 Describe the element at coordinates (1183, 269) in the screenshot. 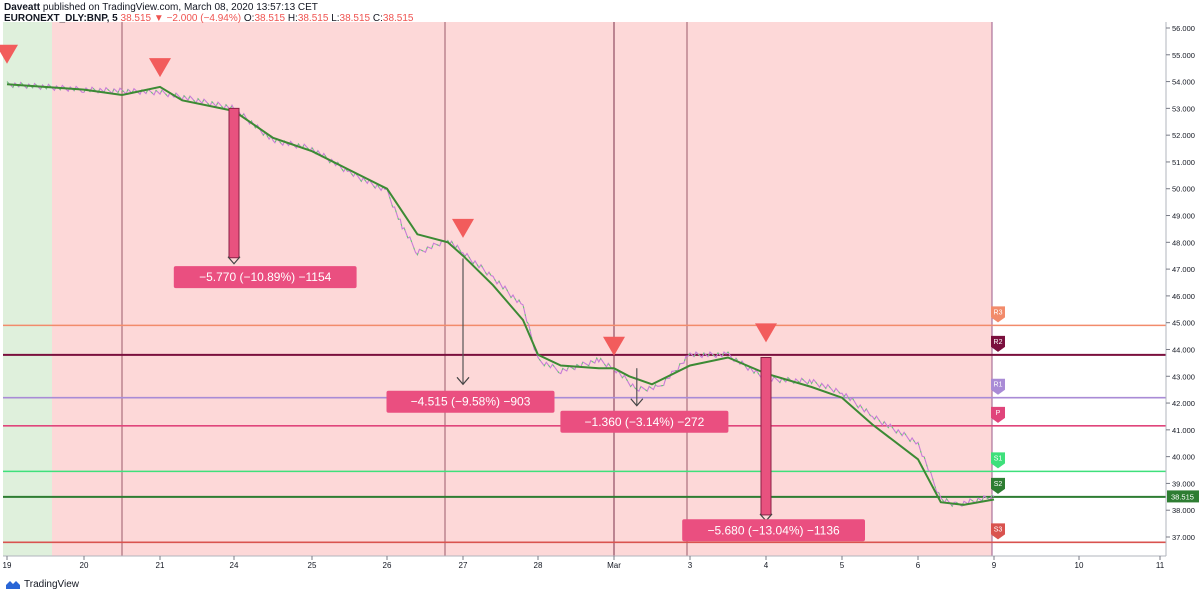

I see `y-tick-label: 47.000` at that location.